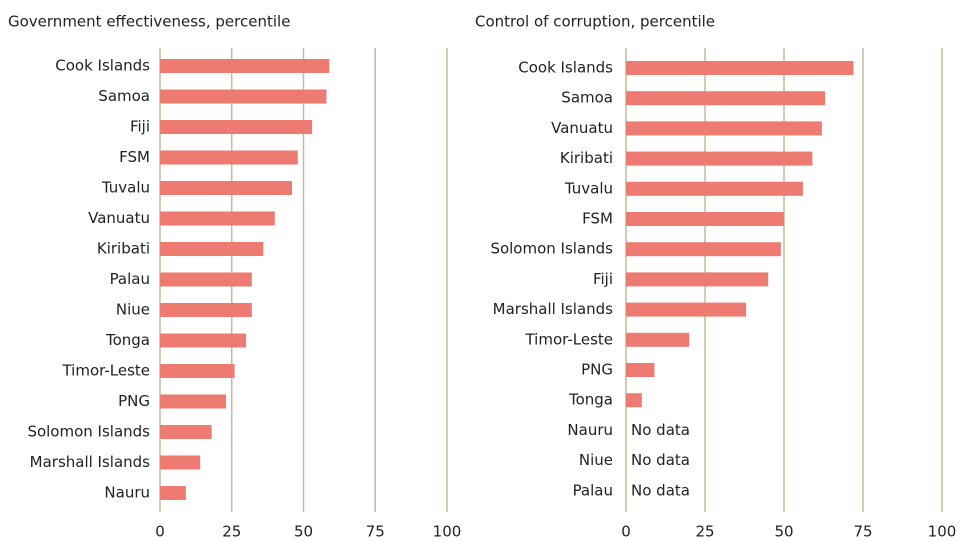 This screenshot has width=966, height=542. I want to click on chart-title: Government effectiveness, percentile, so click(149, 22).